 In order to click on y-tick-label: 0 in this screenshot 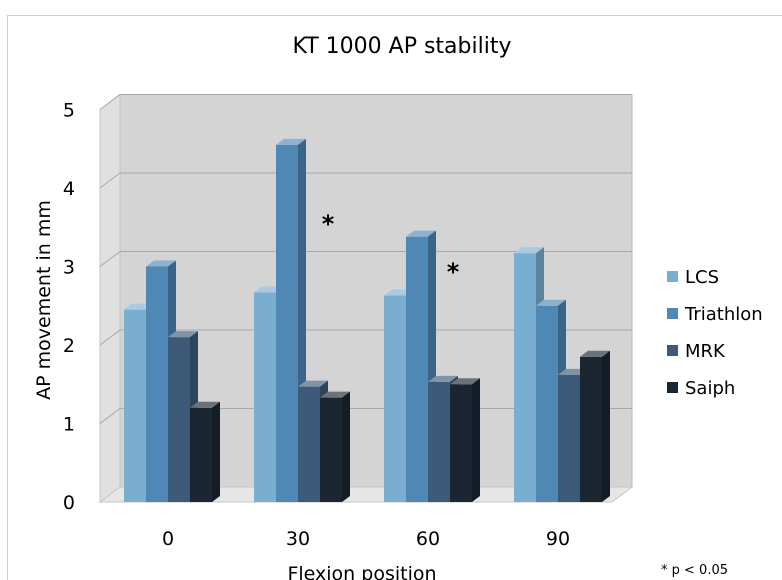, I will do `click(69, 503)`.